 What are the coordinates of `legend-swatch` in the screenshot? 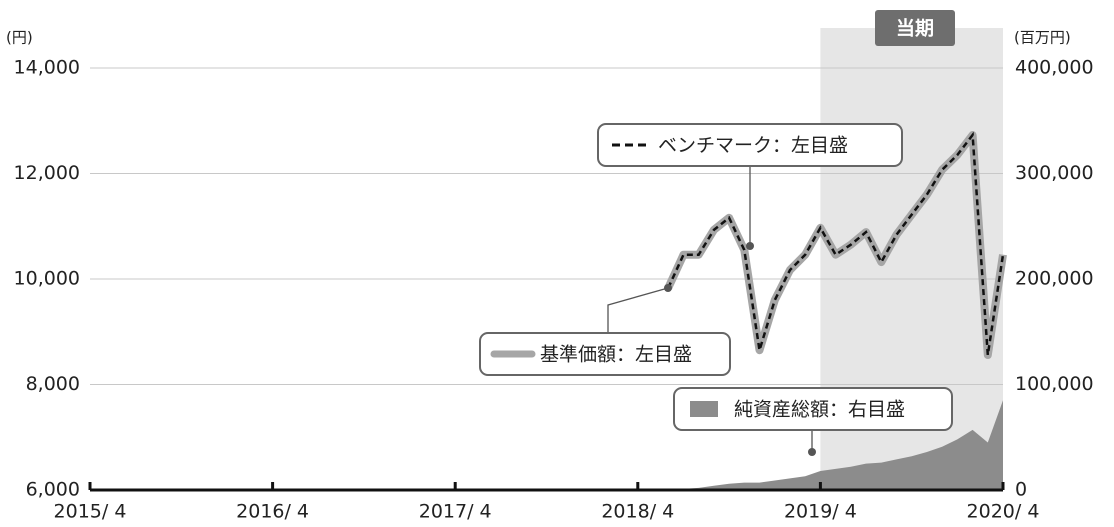 It's located at (704, 409).